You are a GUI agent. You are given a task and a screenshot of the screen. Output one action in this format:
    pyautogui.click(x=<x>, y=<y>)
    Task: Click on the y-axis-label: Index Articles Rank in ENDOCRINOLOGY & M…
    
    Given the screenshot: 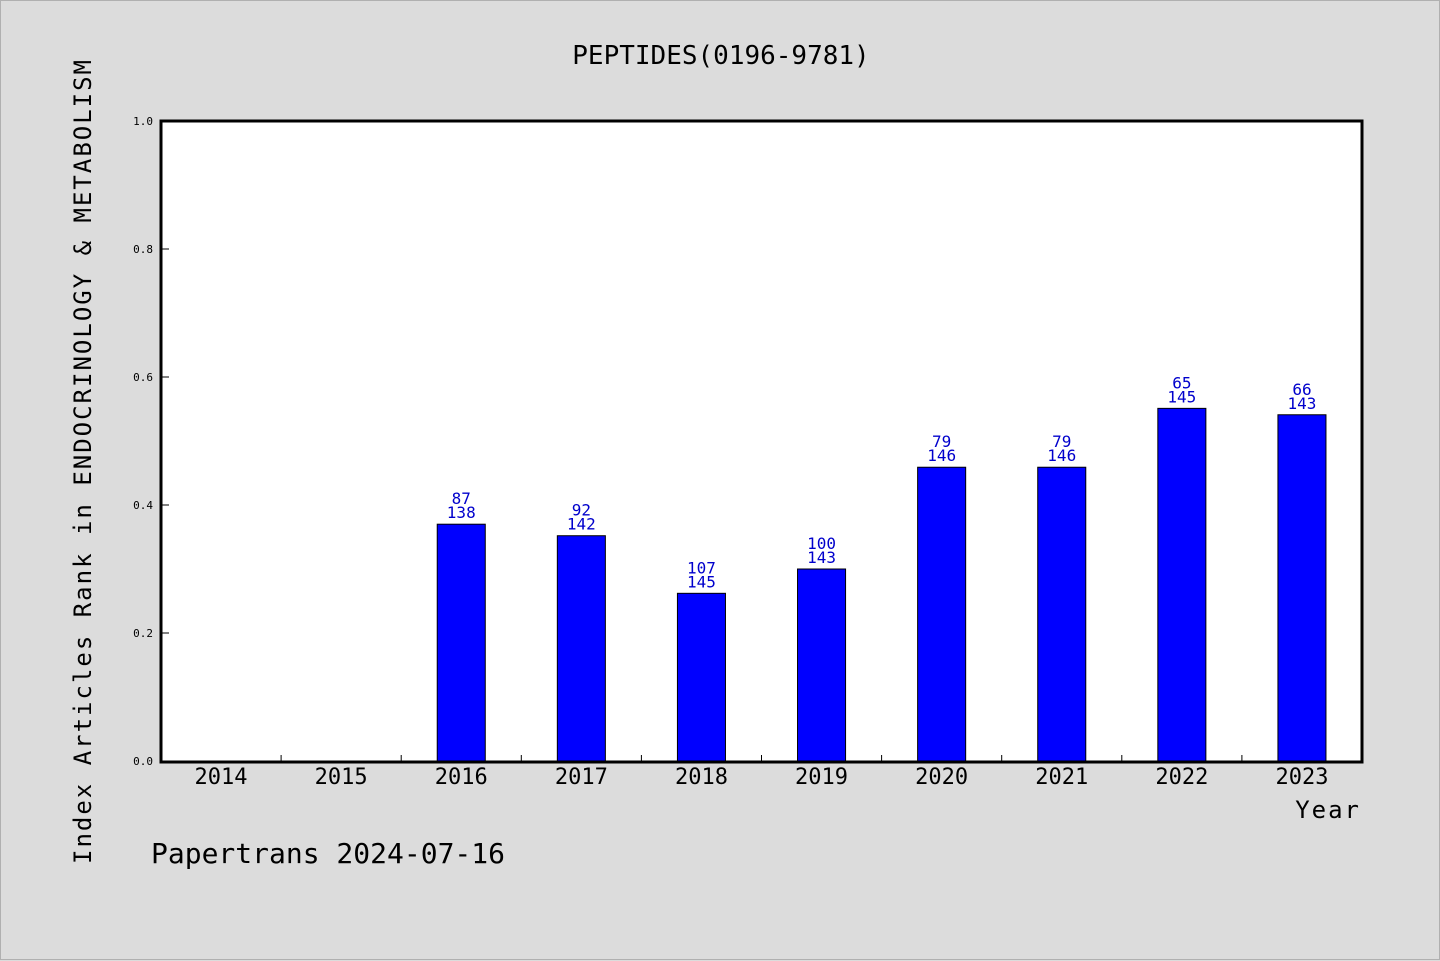 What is the action you would take?
    pyautogui.click(x=83, y=461)
    